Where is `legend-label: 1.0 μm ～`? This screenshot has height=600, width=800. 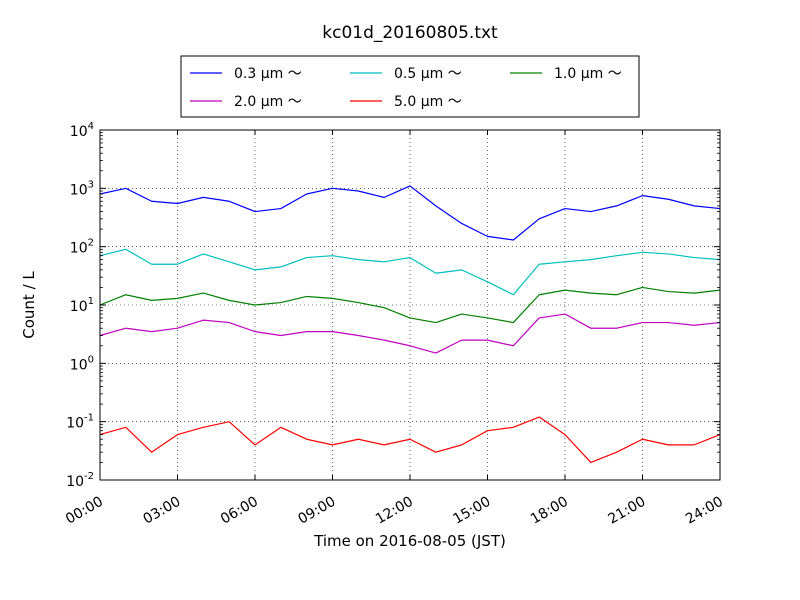 legend-label: 1.0 μm ～ is located at coordinates (588, 74).